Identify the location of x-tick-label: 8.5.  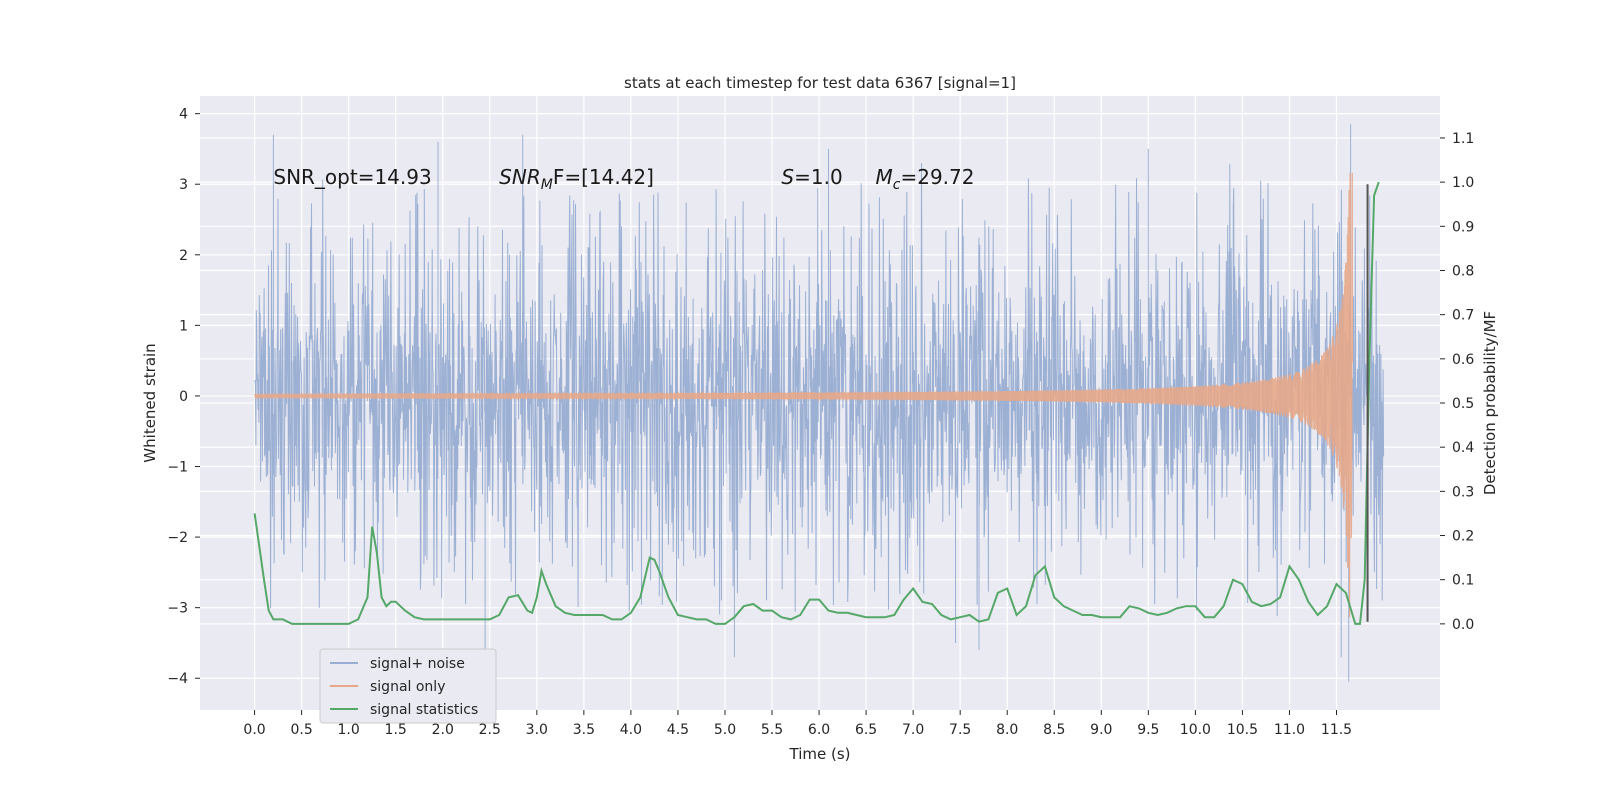
(1054, 730).